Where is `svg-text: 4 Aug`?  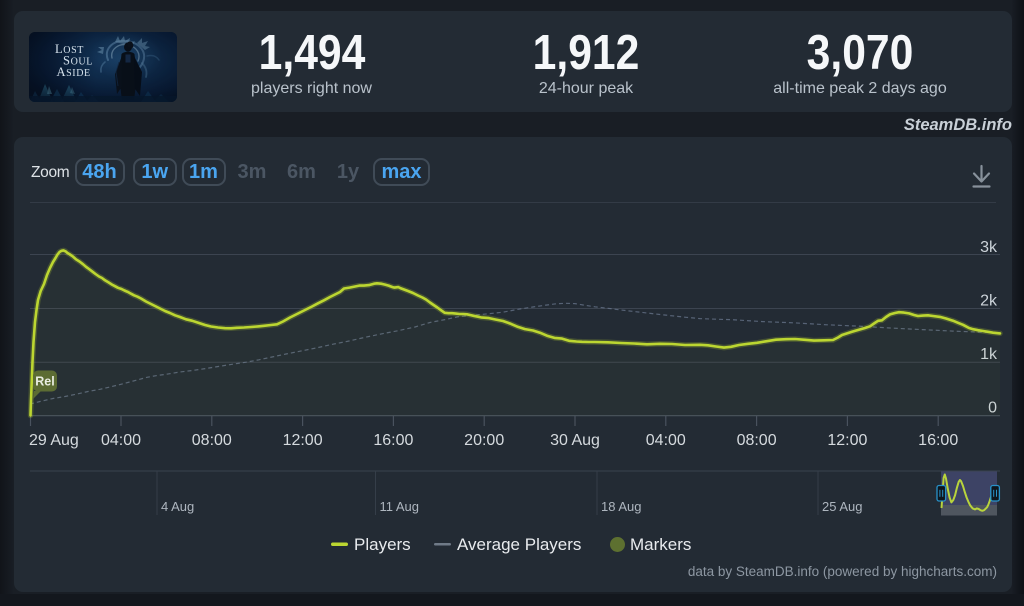
svg-text: 4 Aug is located at coordinates (177, 506).